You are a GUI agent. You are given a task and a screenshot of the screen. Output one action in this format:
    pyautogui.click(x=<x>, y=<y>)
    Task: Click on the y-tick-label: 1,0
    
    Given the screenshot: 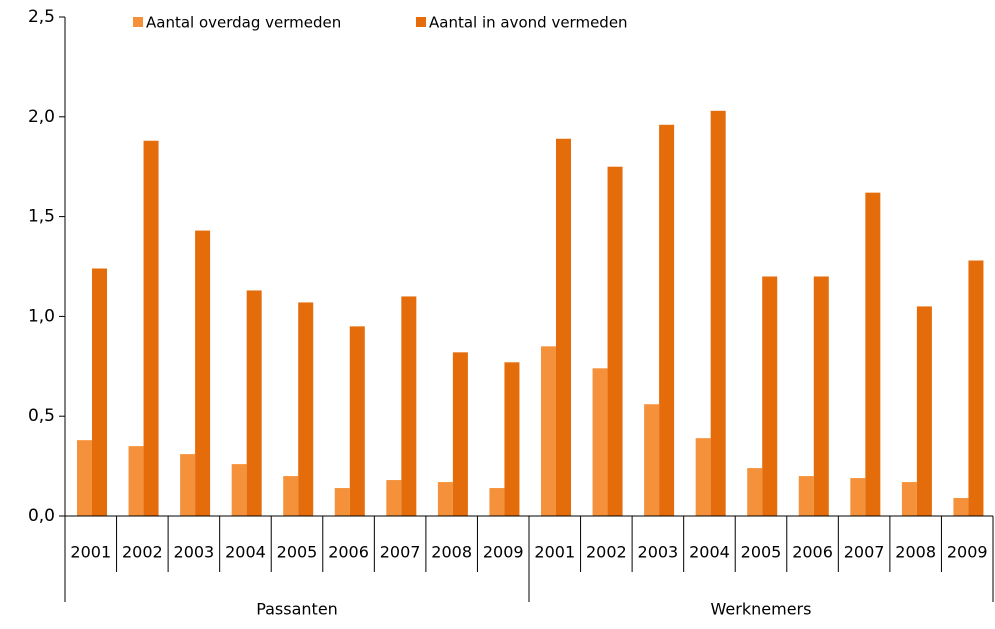 What is the action you would take?
    pyautogui.click(x=41, y=316)
    